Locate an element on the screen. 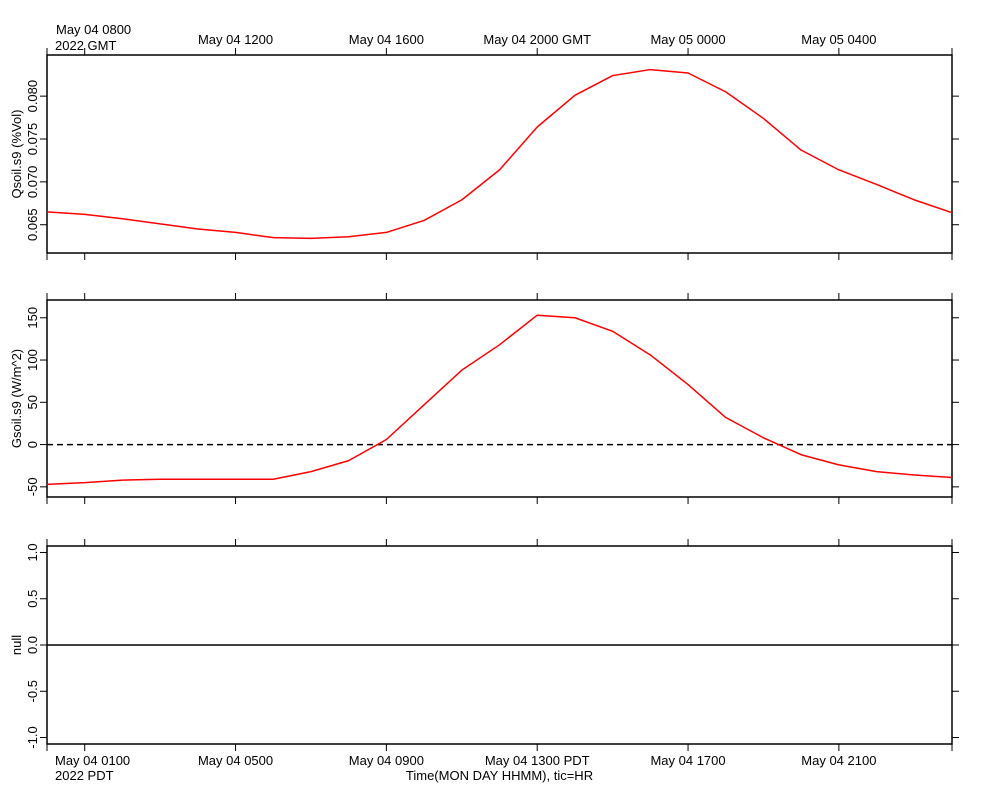  x-tick-label: May 04 0500 is located at coordinates (235, 760).